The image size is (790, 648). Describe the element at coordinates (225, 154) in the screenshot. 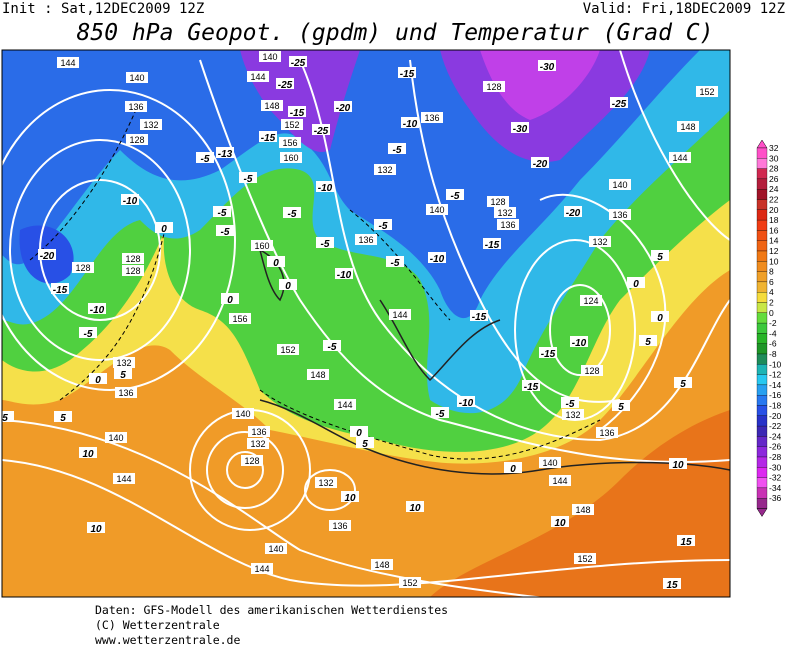

I see `temperature-label: -13` at that location.